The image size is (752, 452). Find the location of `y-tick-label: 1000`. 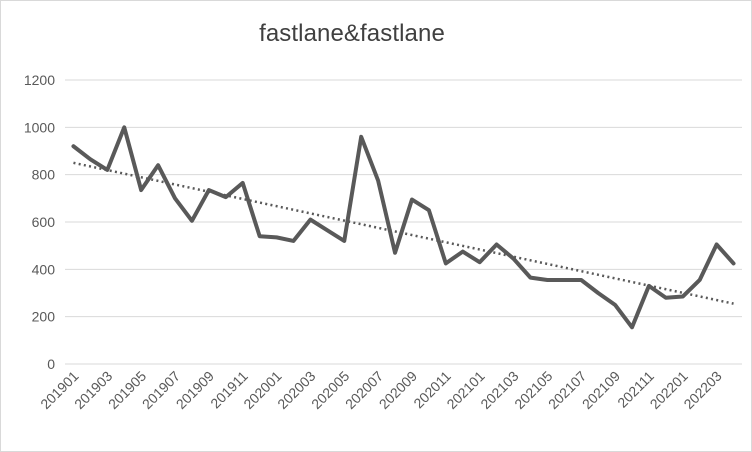

y-tick-label: 1000 is located at coordinates (39, 127).